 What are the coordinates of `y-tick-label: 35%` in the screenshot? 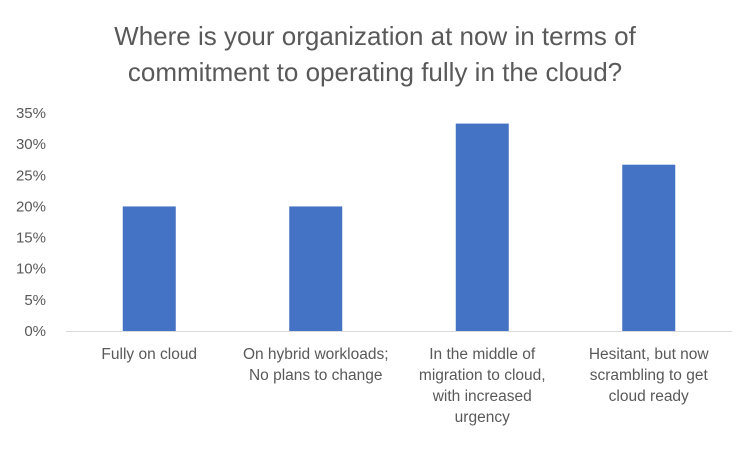 It's located at (31, 113).